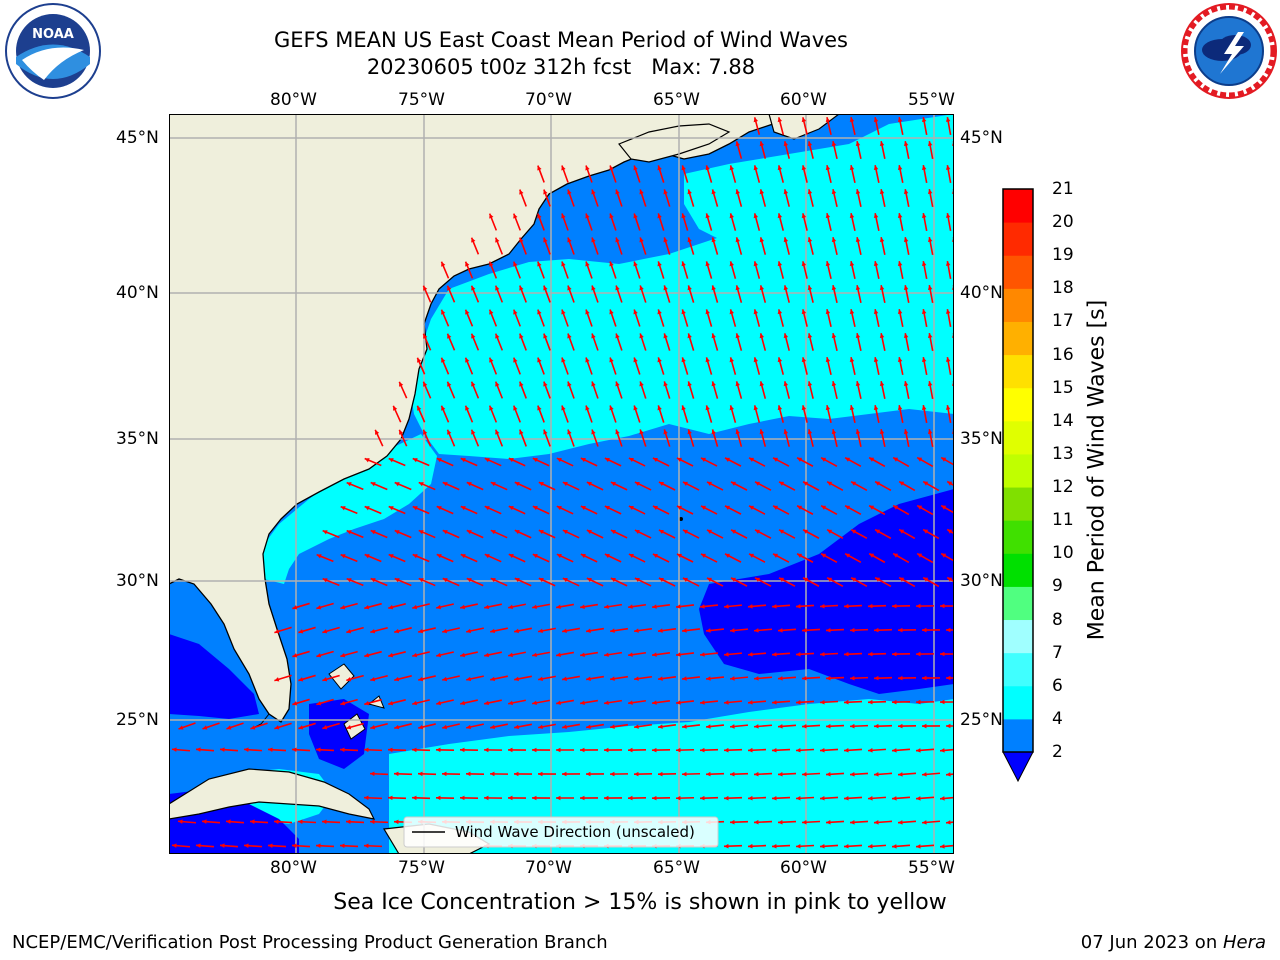  What do you see at coordinates (1063, 321) in the screenshot?
I see `colorbar-tick-label: 17` at bounding box center [1063, 321].